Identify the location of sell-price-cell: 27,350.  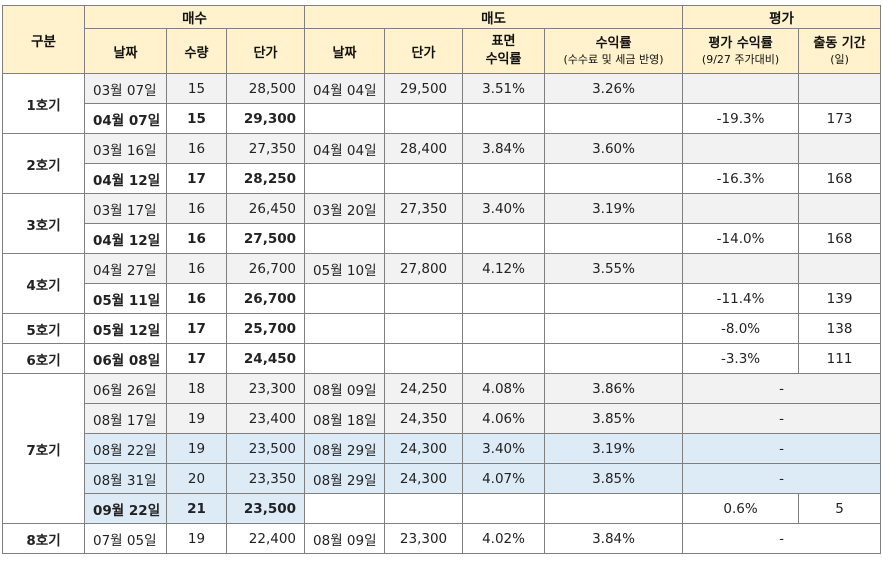
(424, 208).